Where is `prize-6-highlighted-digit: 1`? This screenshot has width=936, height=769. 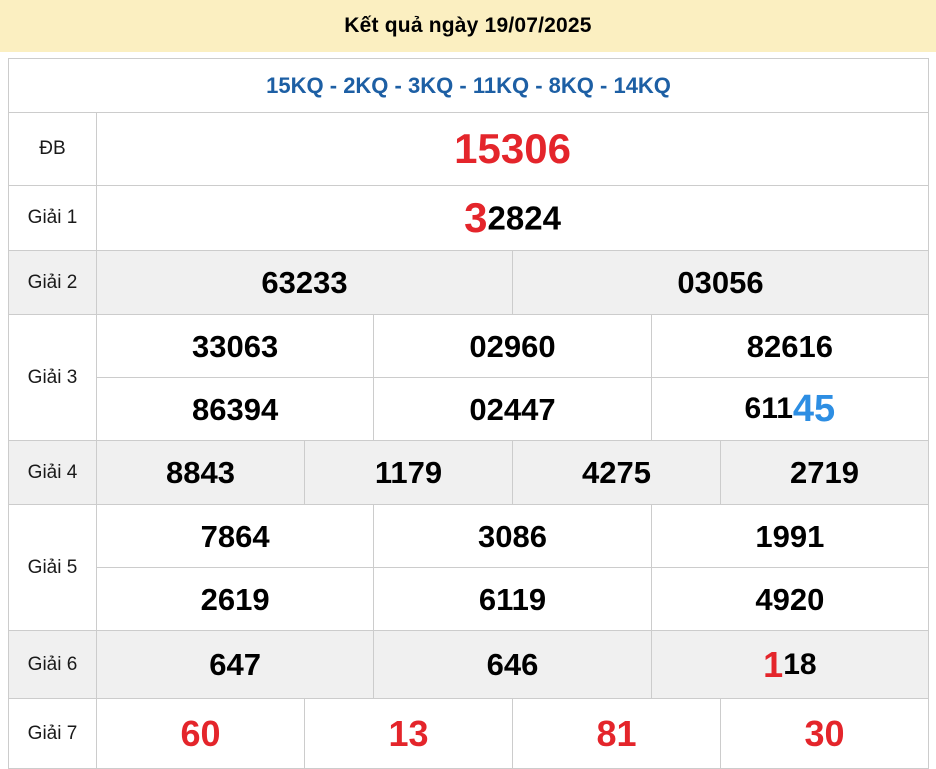 prize-6-highlighted-digit: 1 is located at coordinates (773, 664).